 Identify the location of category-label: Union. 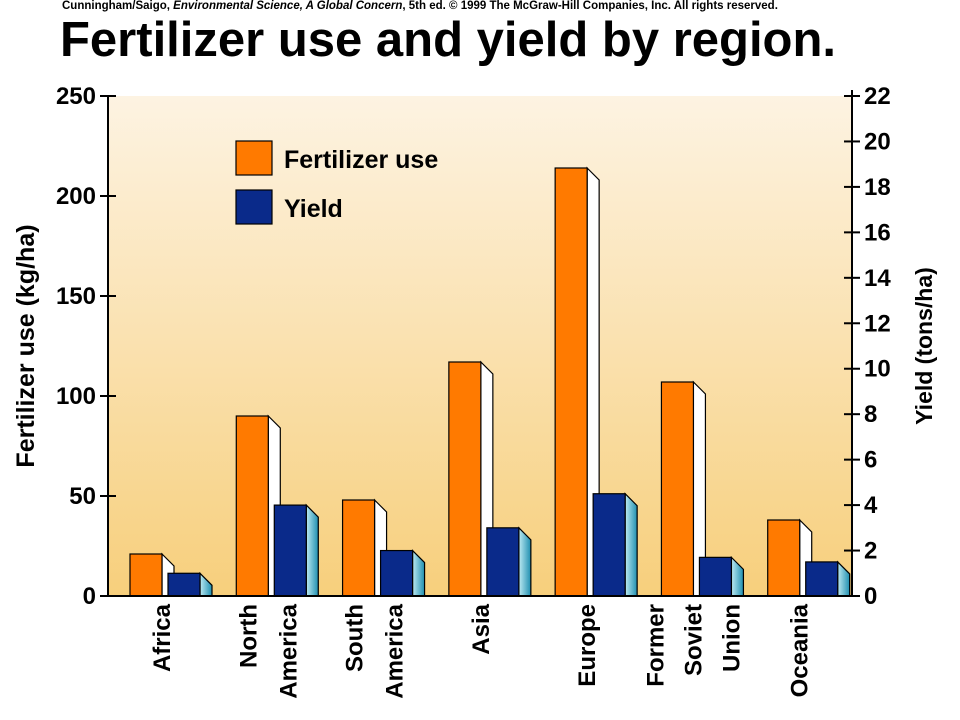
(731, 638).